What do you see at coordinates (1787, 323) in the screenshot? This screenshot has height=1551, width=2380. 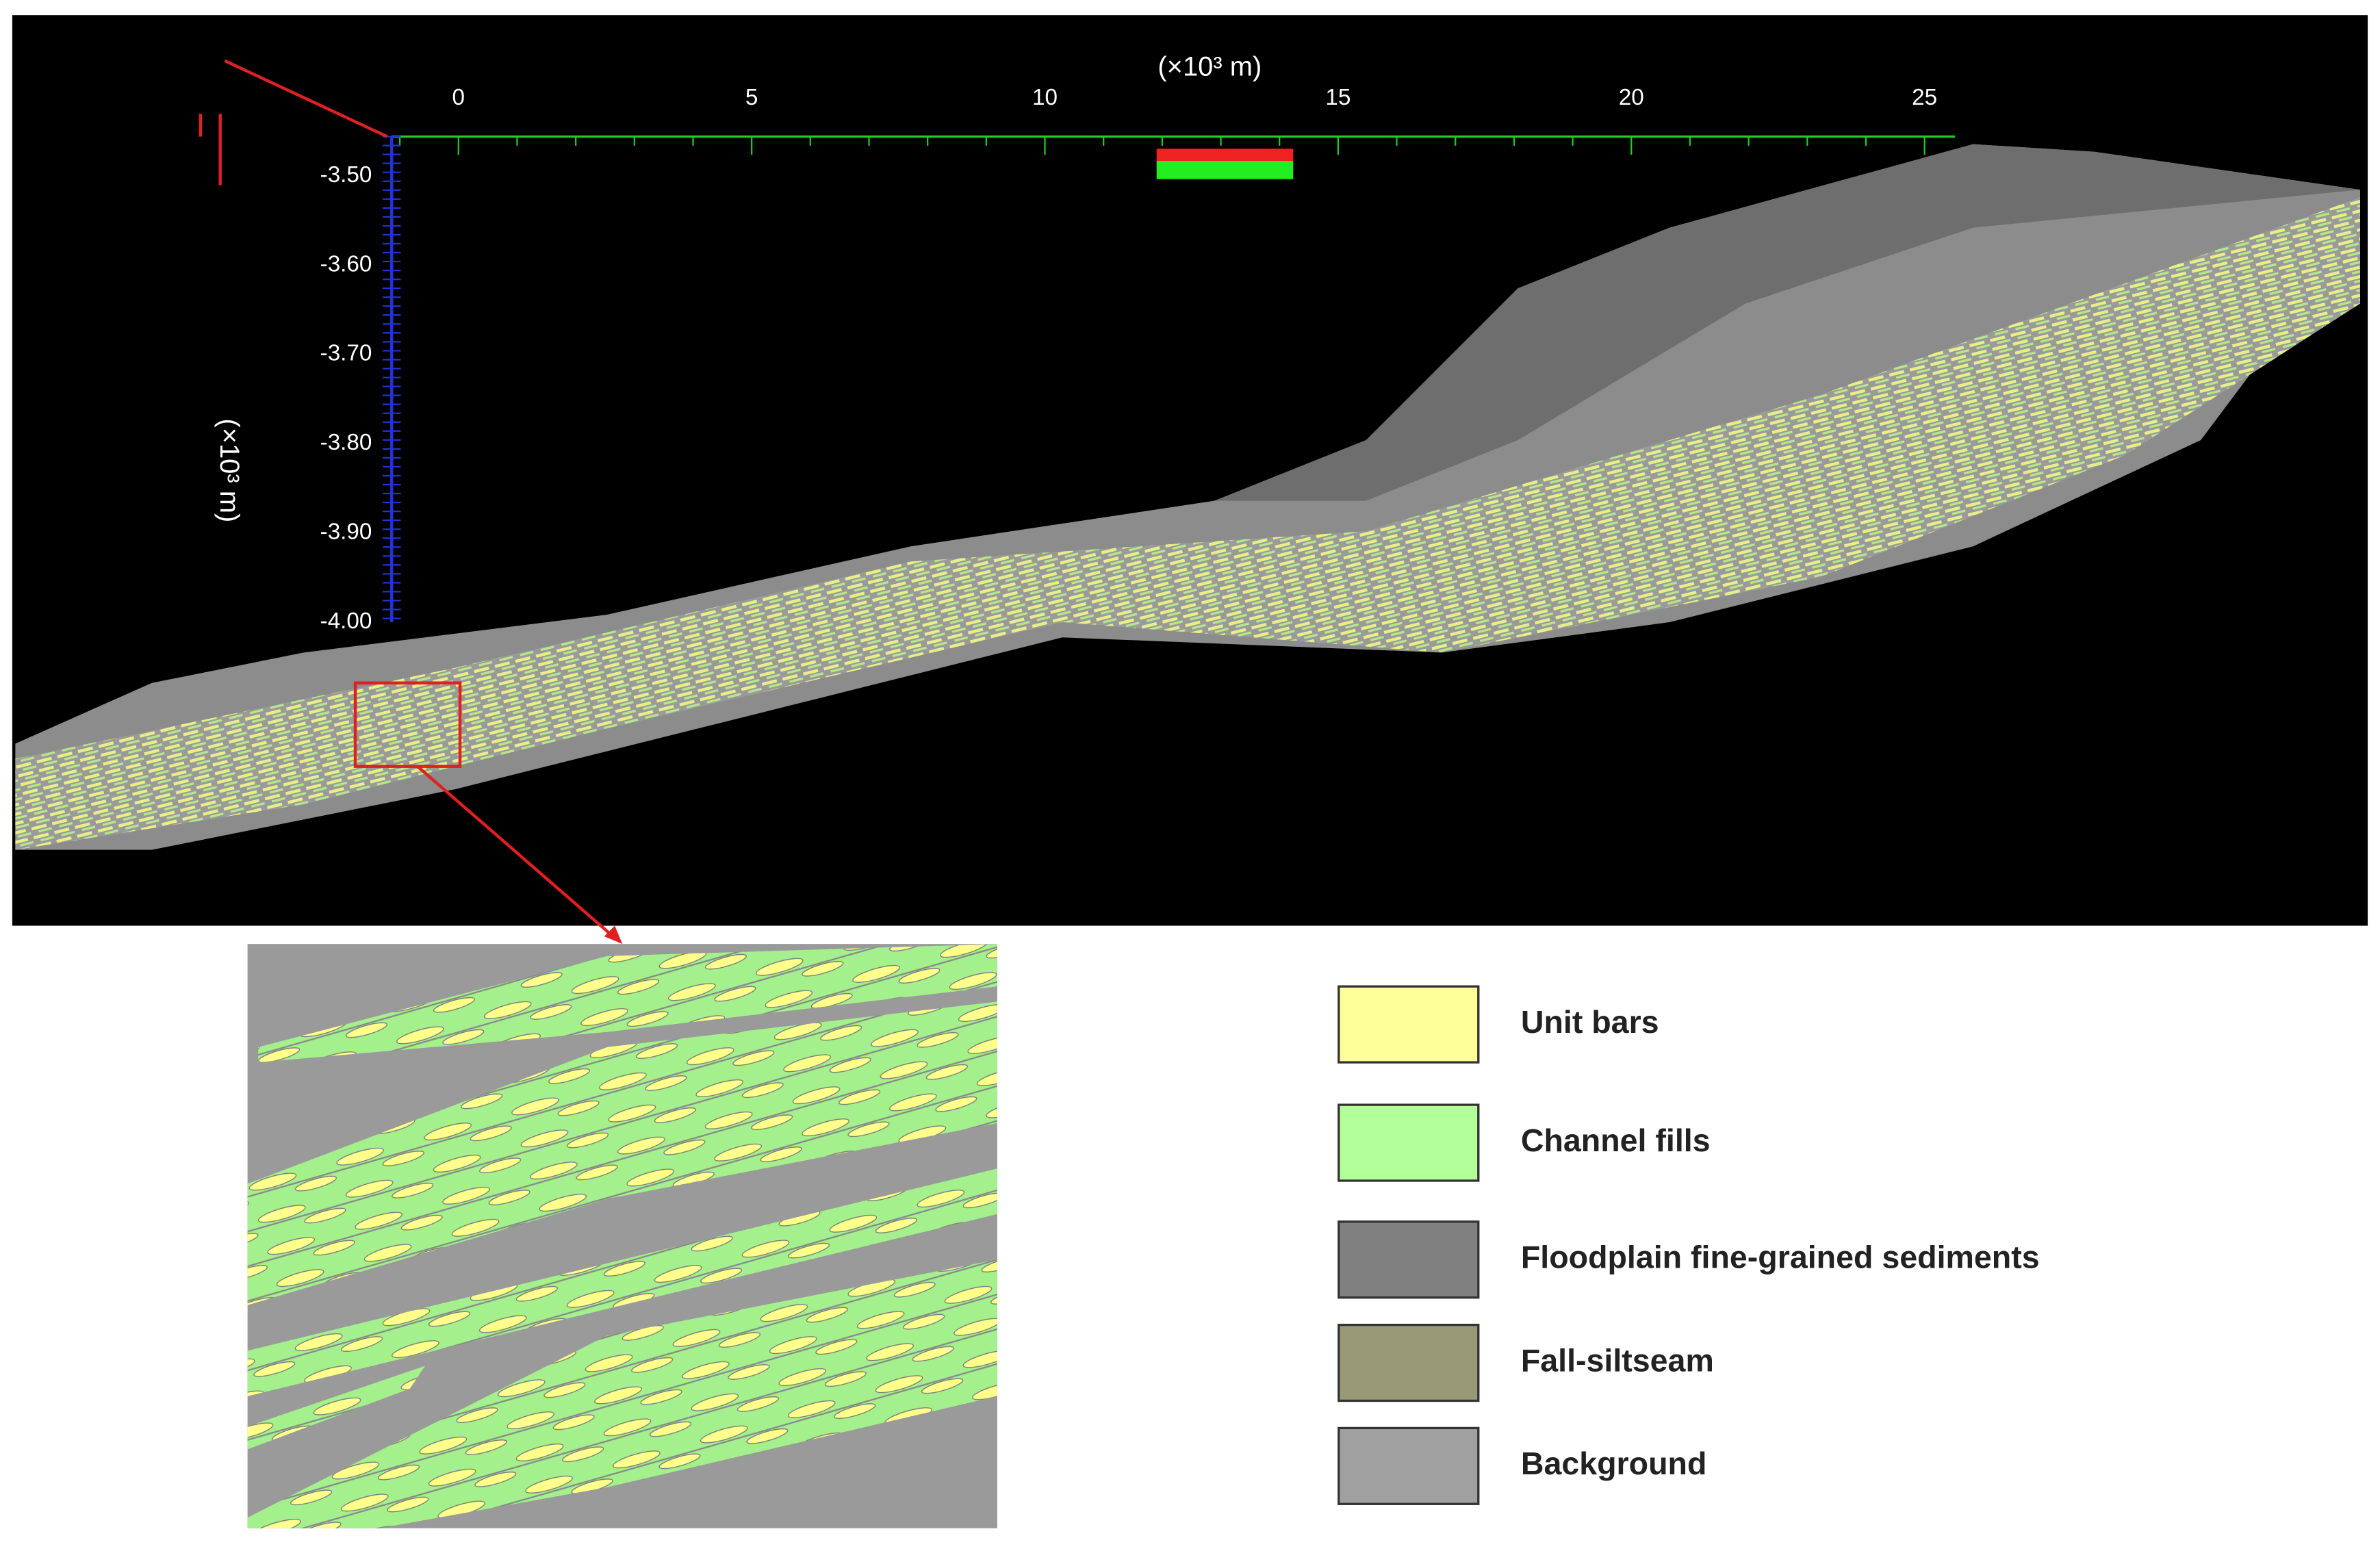 I see `terrain-light` at bounding box center [1787, 323].